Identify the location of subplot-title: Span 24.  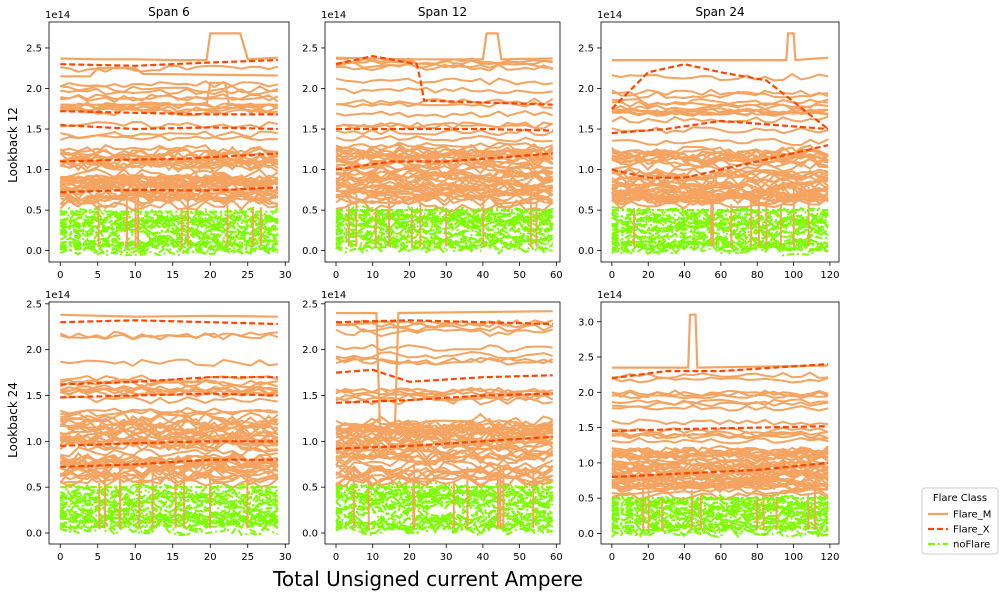
(719, 12).